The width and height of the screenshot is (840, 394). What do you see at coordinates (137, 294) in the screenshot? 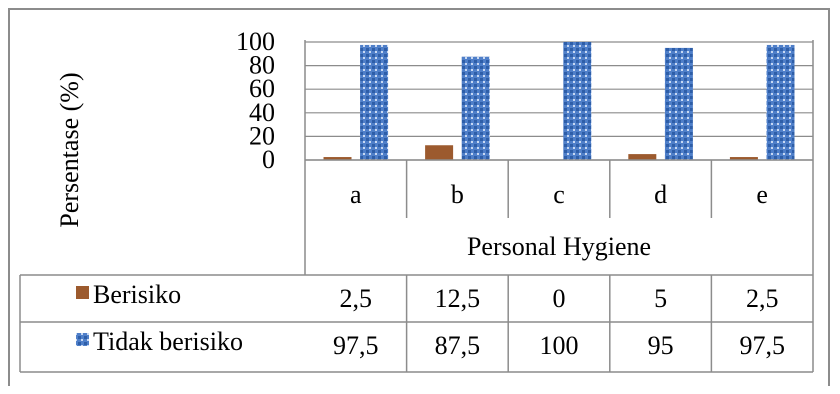
I see `legend-label: Berisiko` at bounding box center [137, 294].